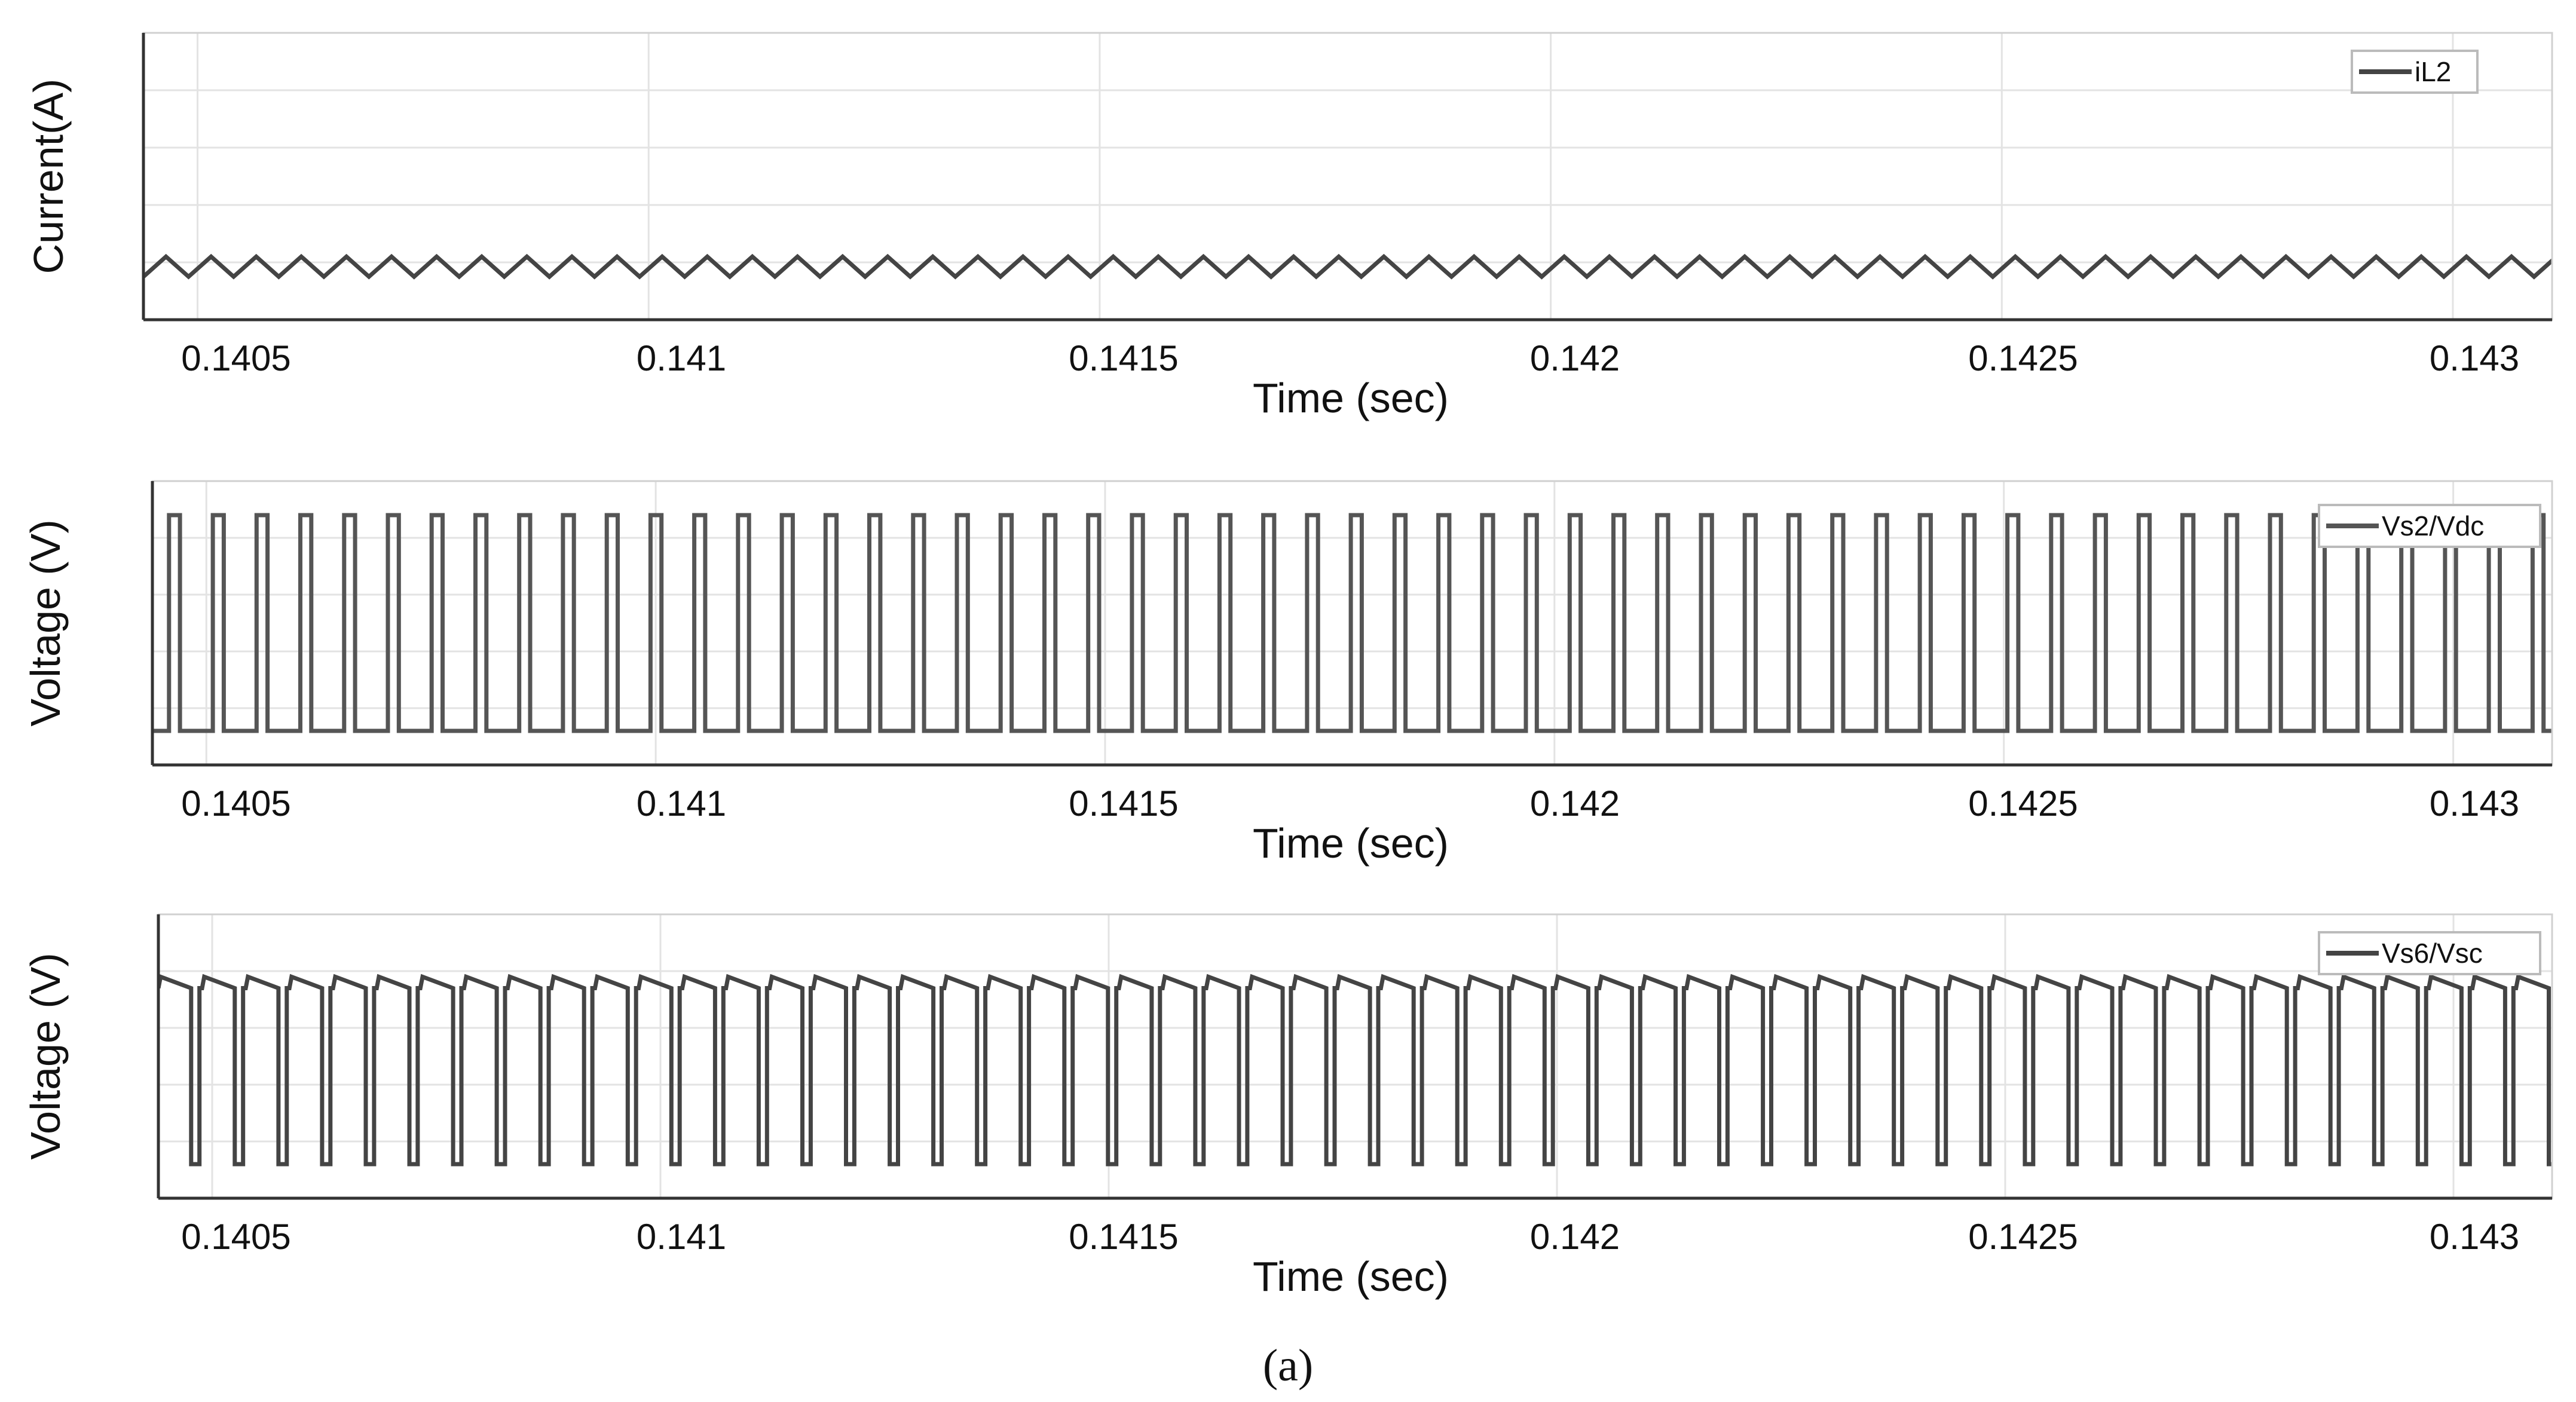  What do you see at coordinates (48, 176) in the screenshot?
I see `y-axis-label: Current(A)` at bounding box center [48, 176].